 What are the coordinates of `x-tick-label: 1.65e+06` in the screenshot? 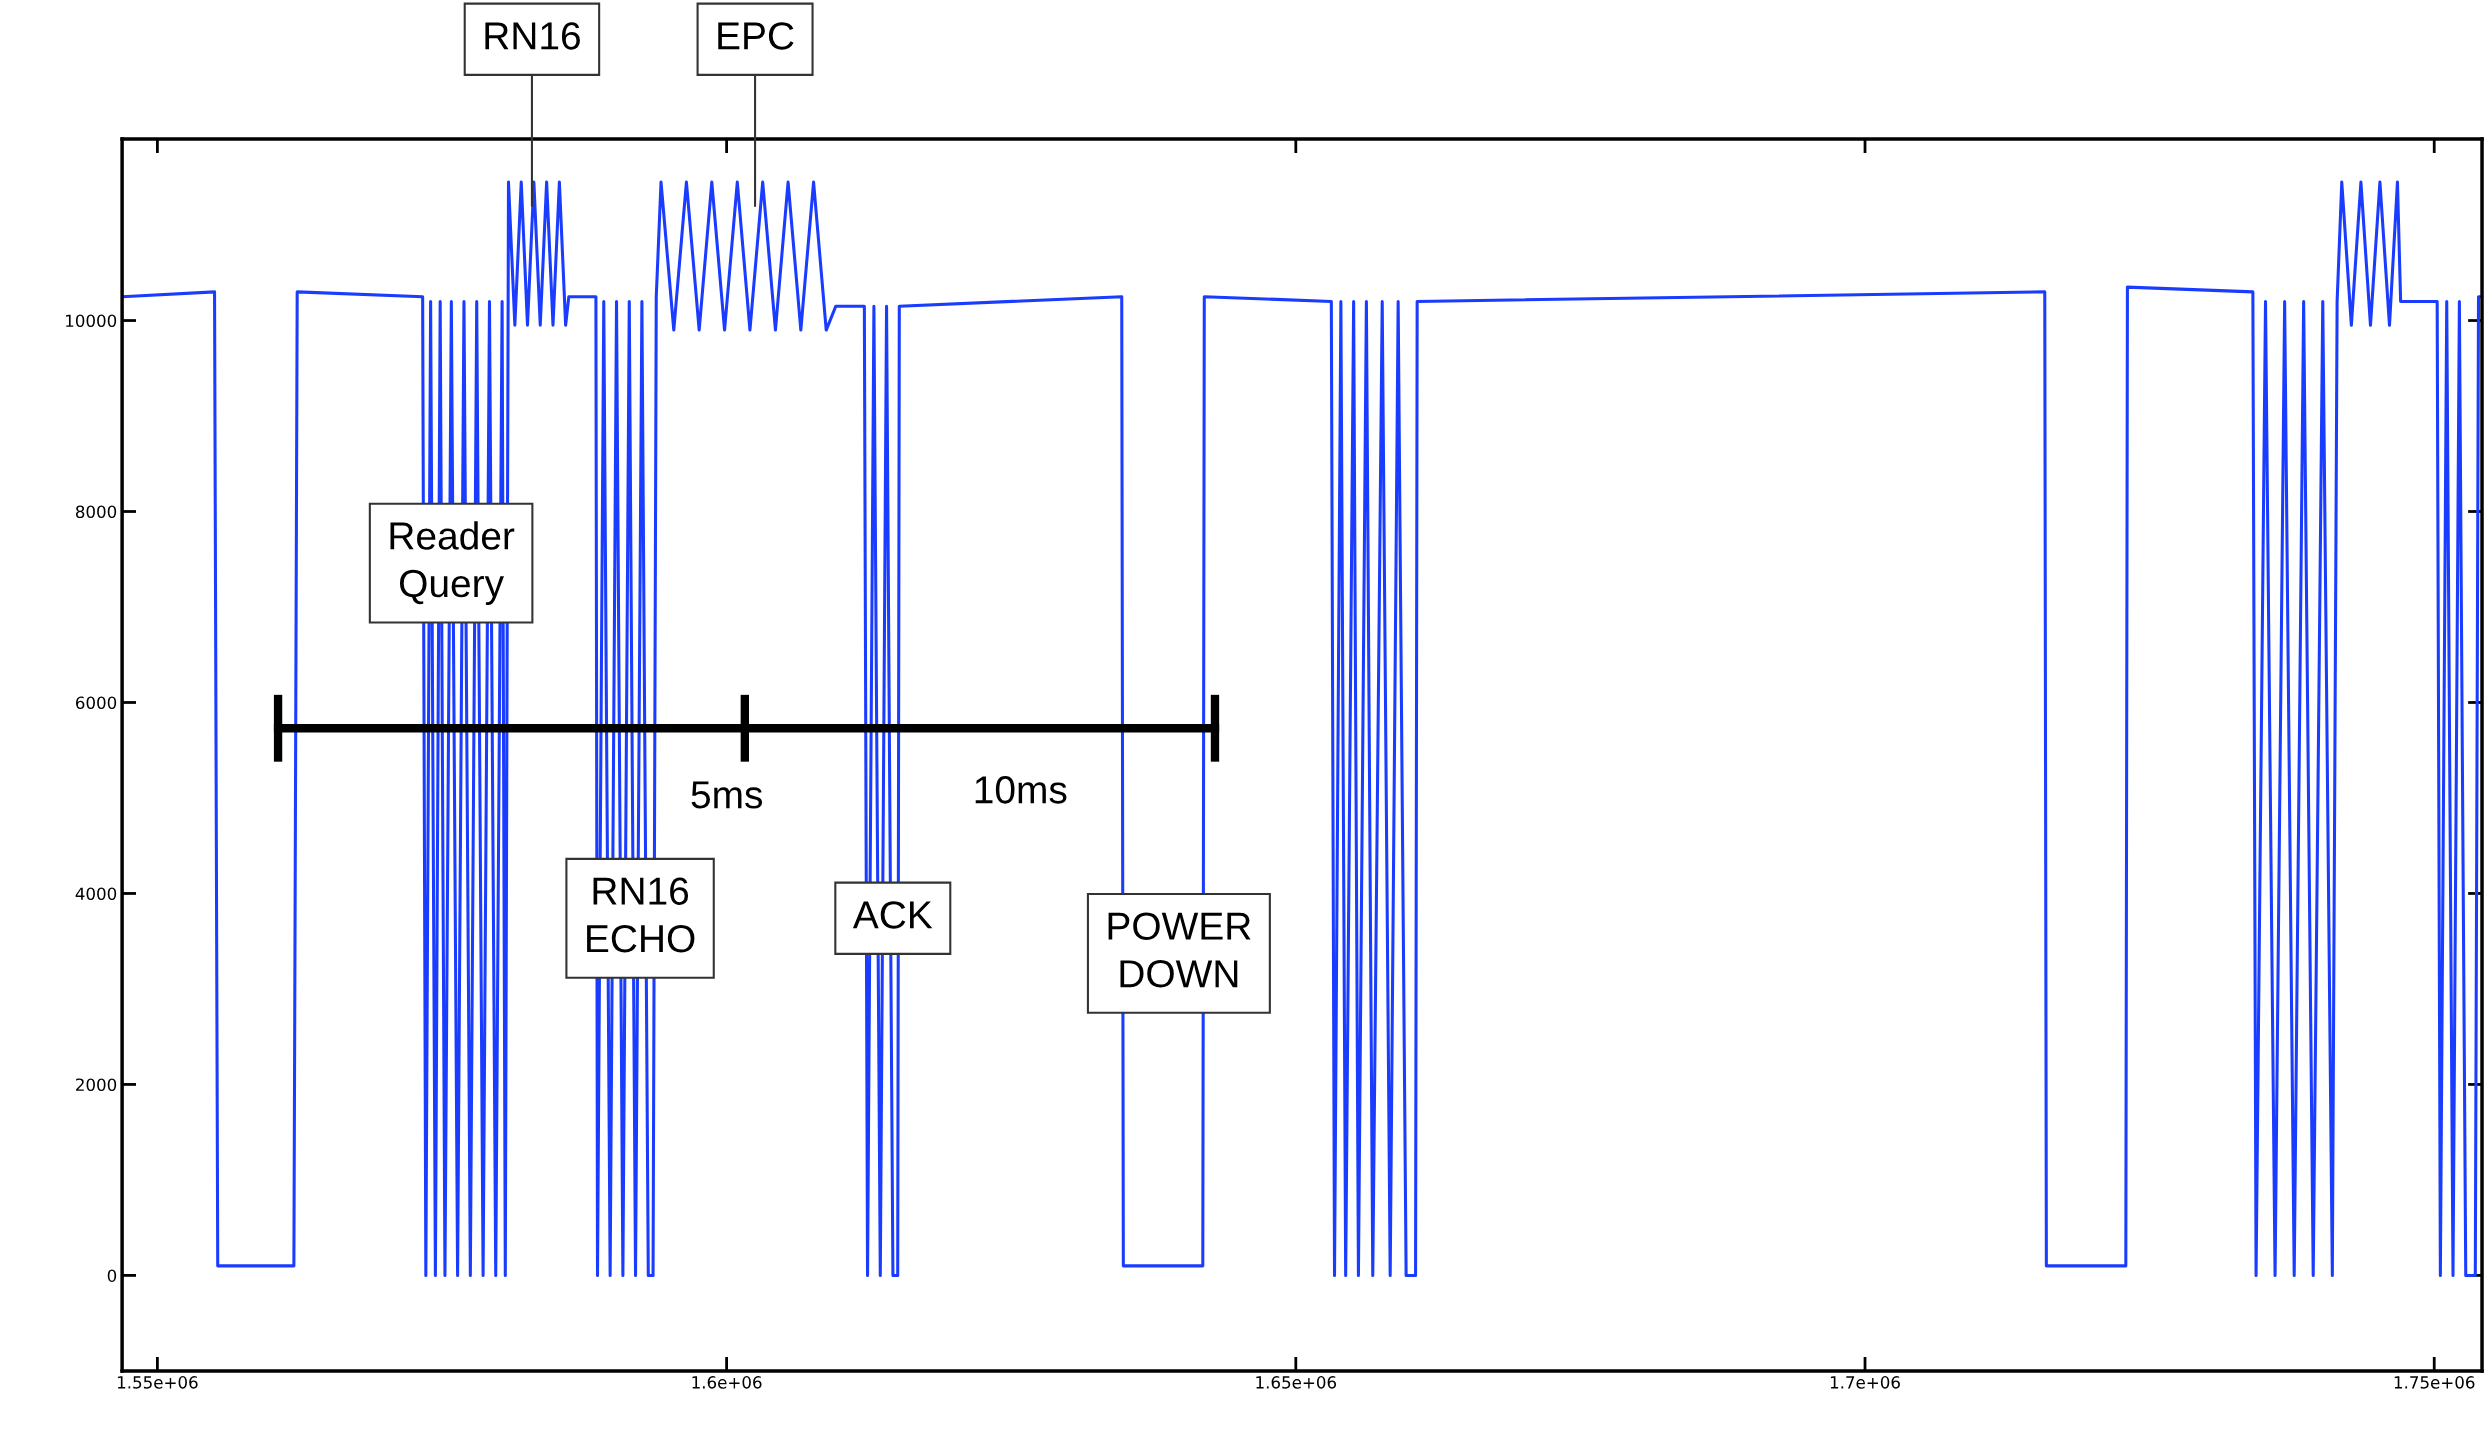 It's located at (1296, 1382).